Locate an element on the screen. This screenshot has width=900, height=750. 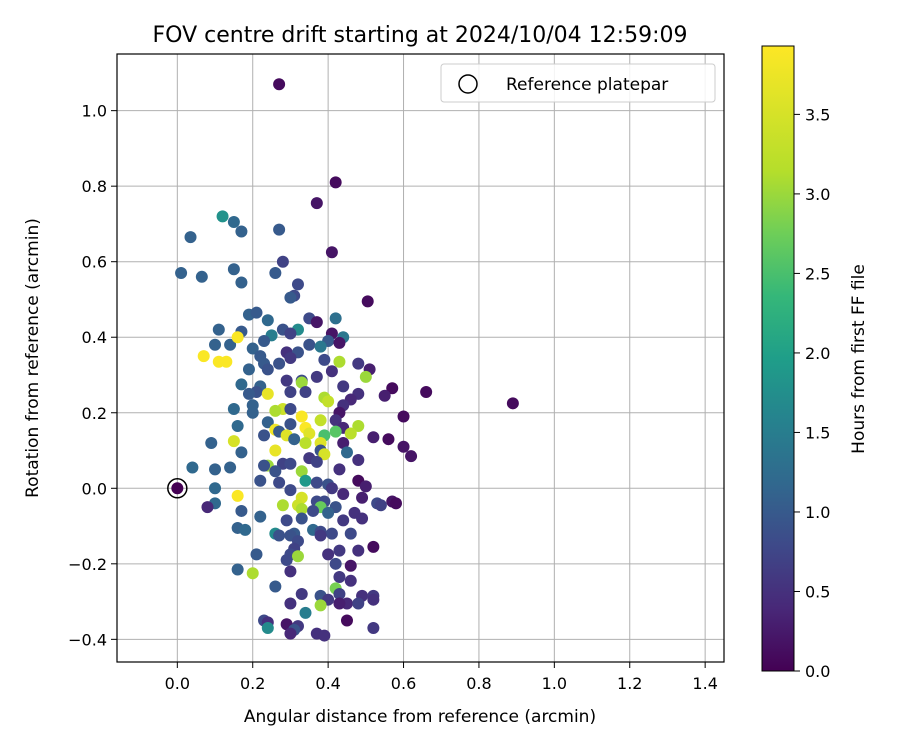
reference-point is located at coordinates (177, 488).